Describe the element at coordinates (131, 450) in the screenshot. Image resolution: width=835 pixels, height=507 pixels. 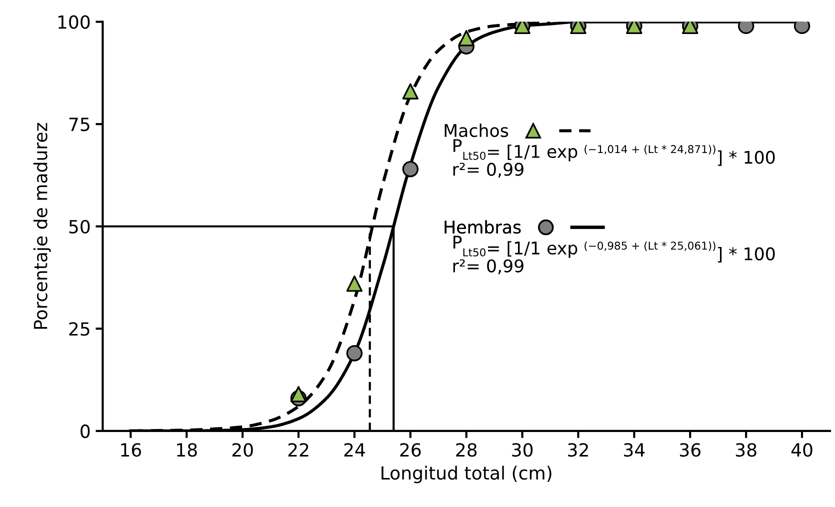
I see `x-tick-label: 16` at that location.